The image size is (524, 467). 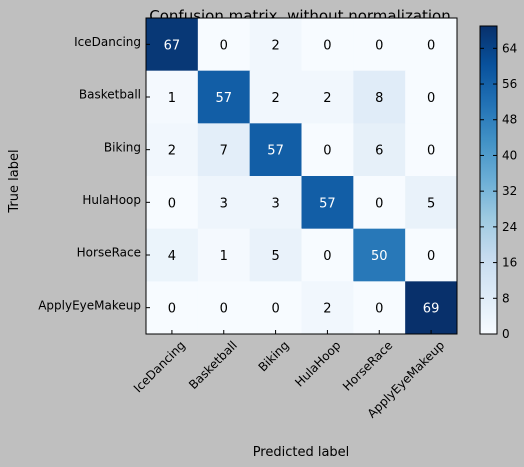 What do you see at coordinates (89, 305) in the screenshot?
I see `y-tick-label: ApplyEyeMakeup` at bounding box center [89, 305].